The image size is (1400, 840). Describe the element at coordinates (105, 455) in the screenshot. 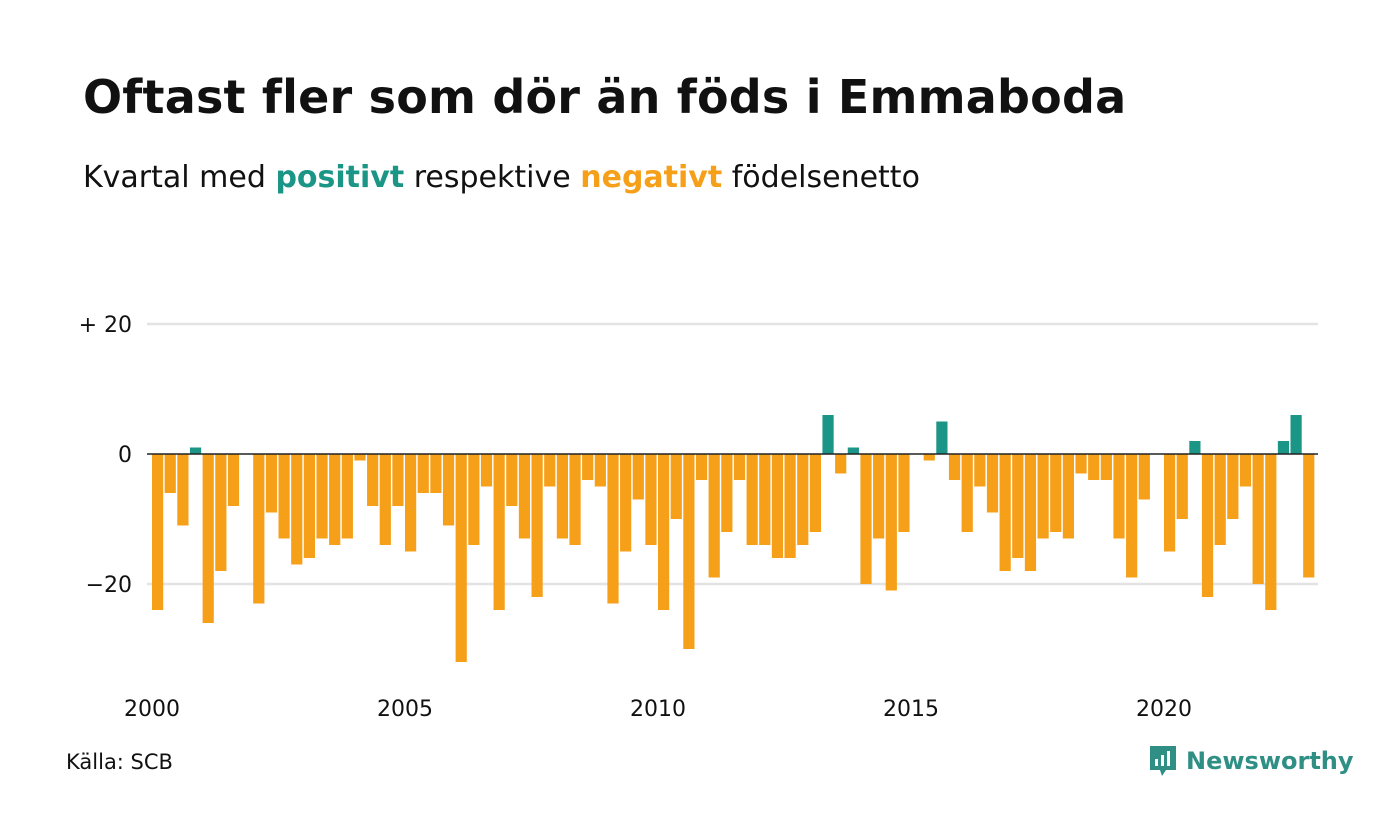

I see `y-axis-ticks: + 20 0 −20` at that location.